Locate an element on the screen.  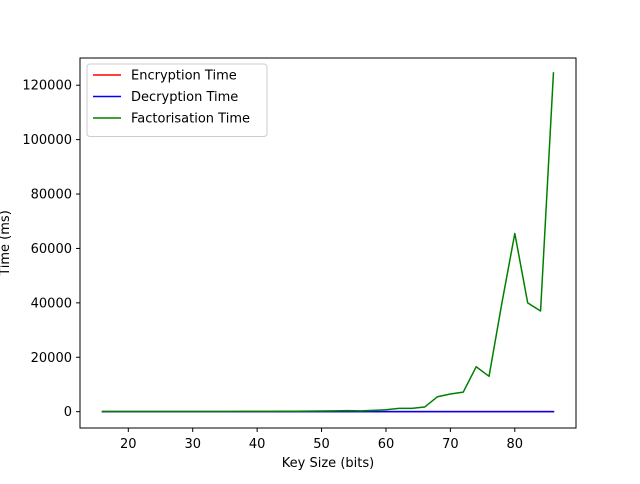
y-tick-label-6: 120000 is located at coordinates (47, 86).